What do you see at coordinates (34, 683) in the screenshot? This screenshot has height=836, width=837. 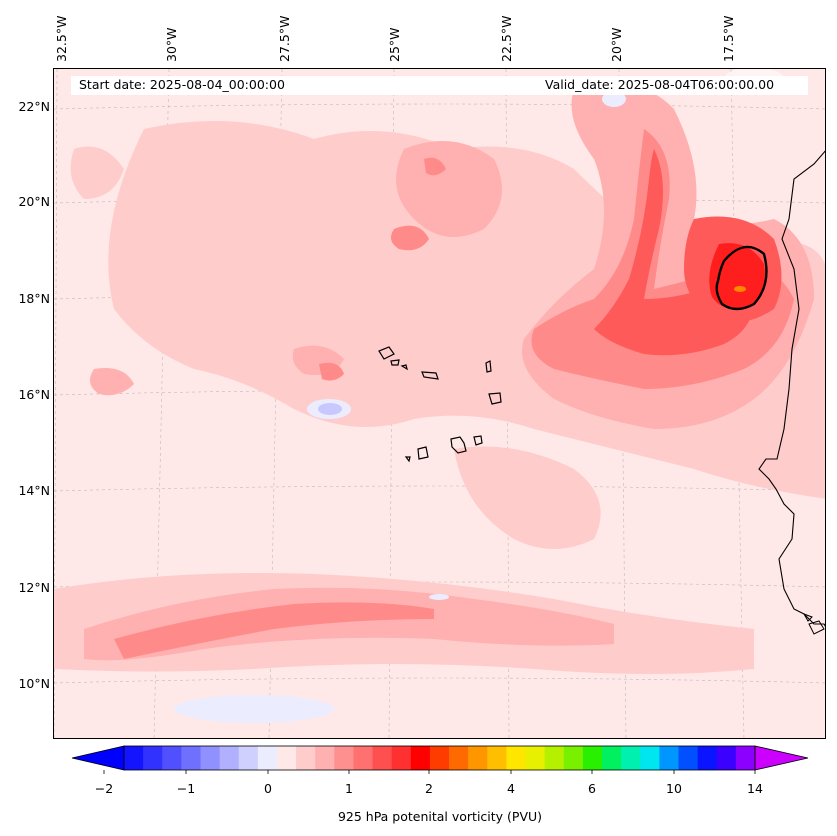 I see `lat-label-10n: 10°N` at bounding box center [34, 683].